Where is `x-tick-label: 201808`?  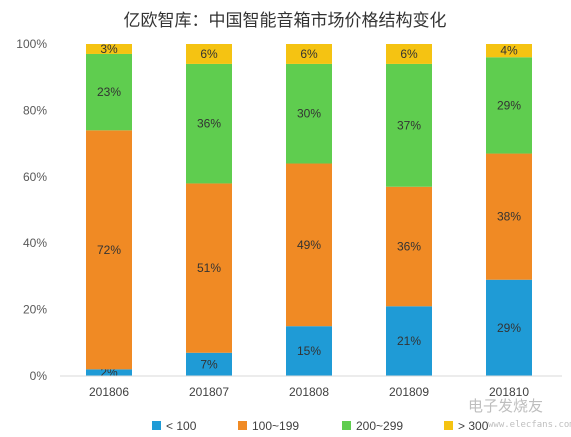 x-tick-label: 201808 is located at coordinates (309, 392).